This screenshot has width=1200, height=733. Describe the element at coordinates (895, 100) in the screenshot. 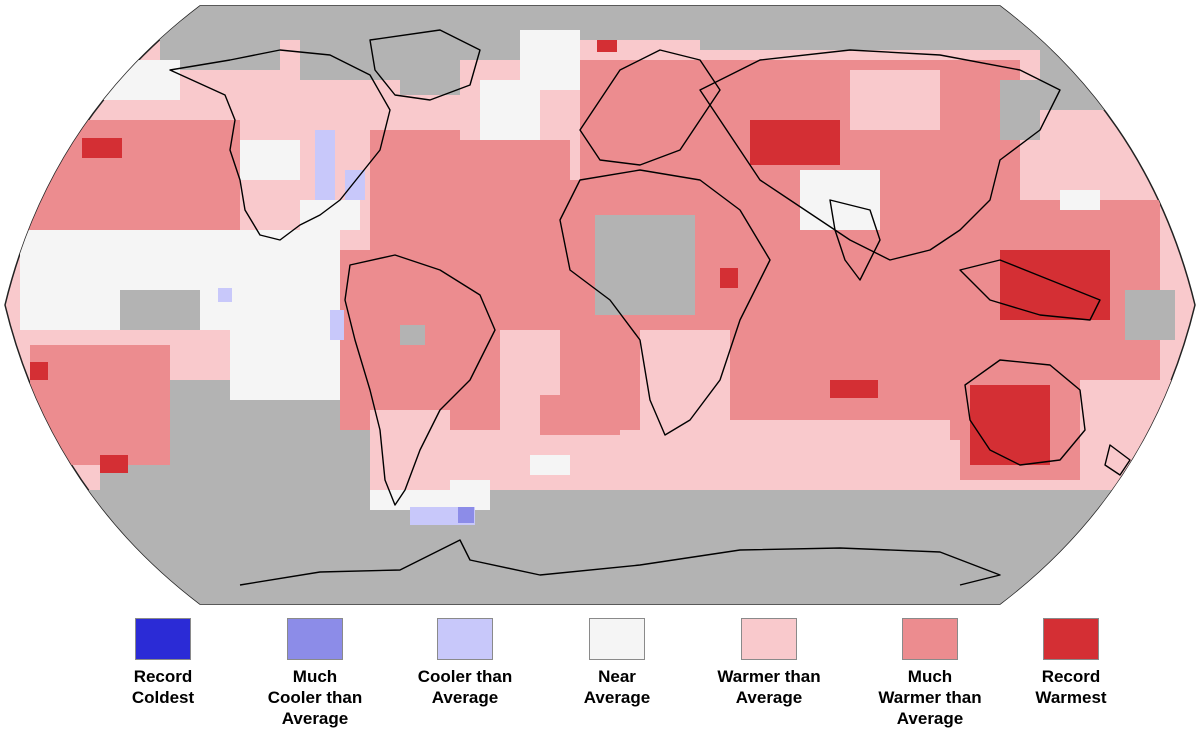

I see `near-average-east-asia` at that location.